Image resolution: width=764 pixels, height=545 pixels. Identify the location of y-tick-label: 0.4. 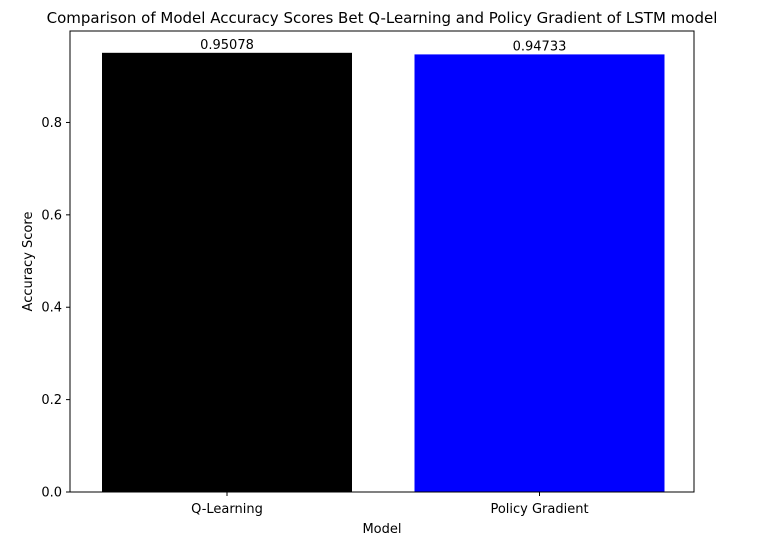
(51, 308).